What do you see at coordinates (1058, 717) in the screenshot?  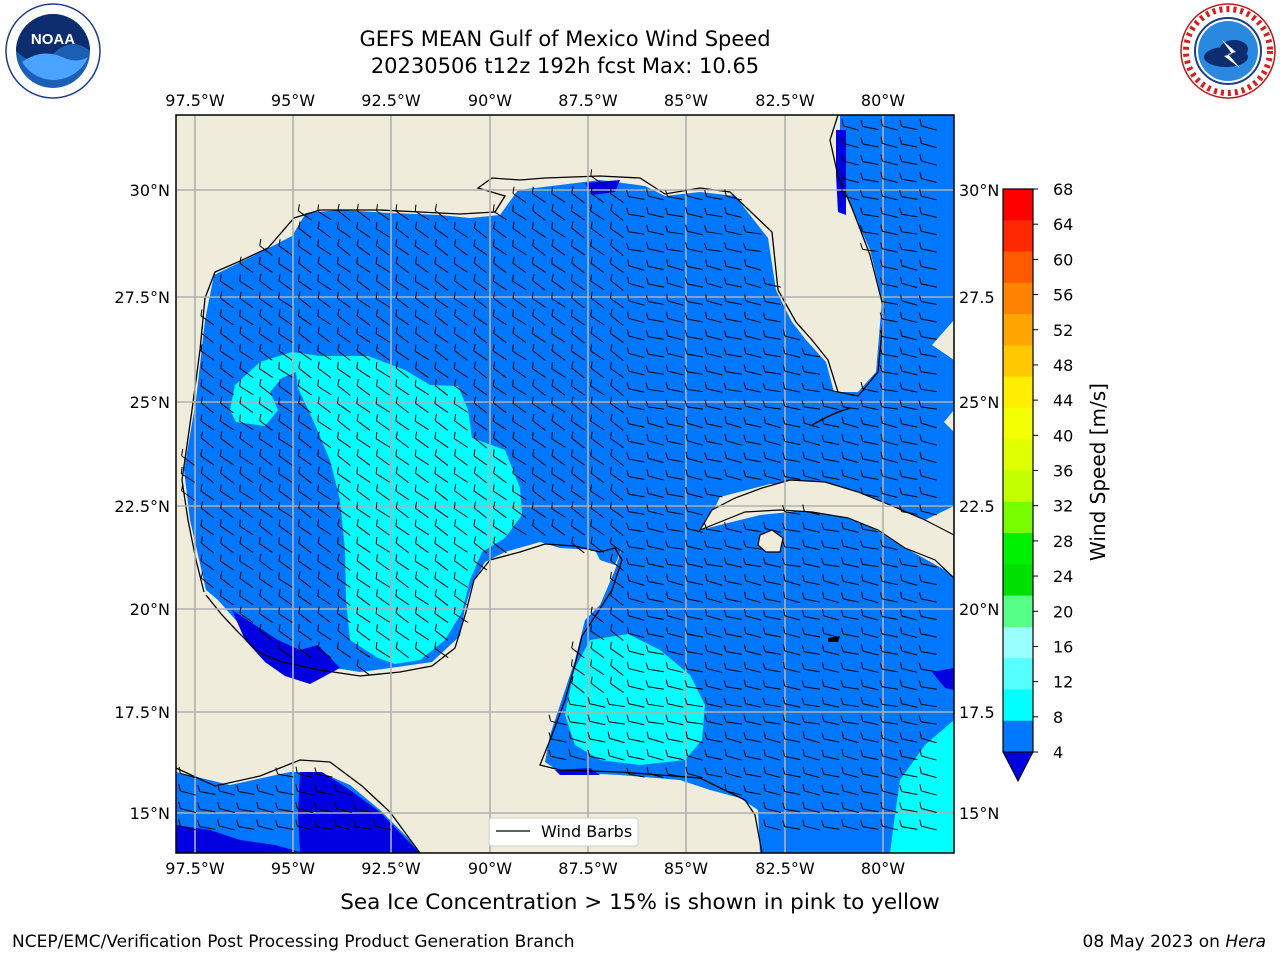 I see `colorbar-tick-label: 8` at bounding box center [1058, 717].